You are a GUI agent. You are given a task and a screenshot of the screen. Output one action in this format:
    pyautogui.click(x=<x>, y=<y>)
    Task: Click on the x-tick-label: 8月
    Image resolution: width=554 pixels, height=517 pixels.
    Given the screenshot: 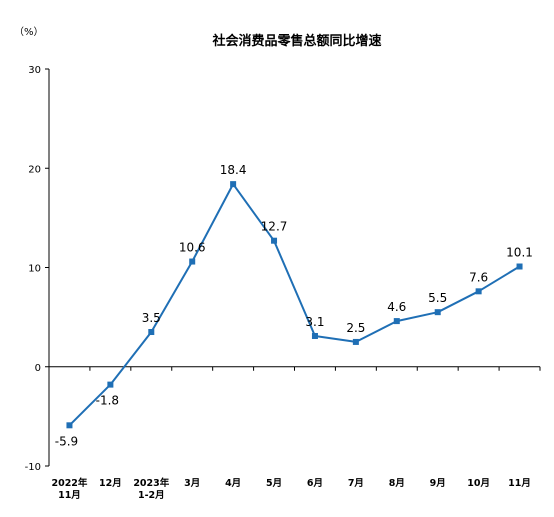 What is the action you would take?
    pyautogui.click(x=397, y=483)
    